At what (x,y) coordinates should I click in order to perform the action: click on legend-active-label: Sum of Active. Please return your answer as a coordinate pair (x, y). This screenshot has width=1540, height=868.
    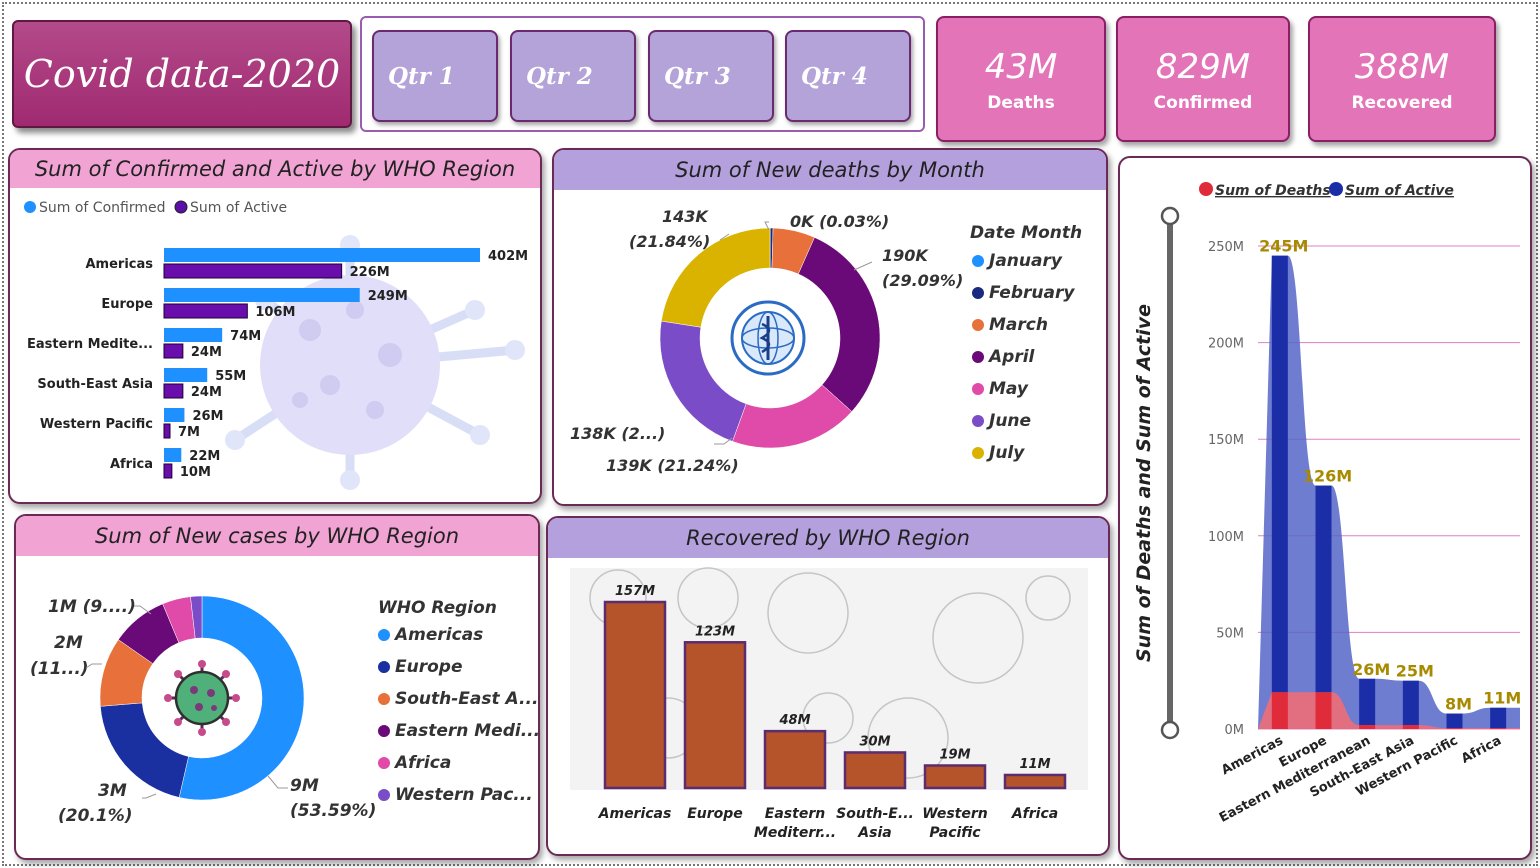
    Looking at the image, I should click on (238, 208).